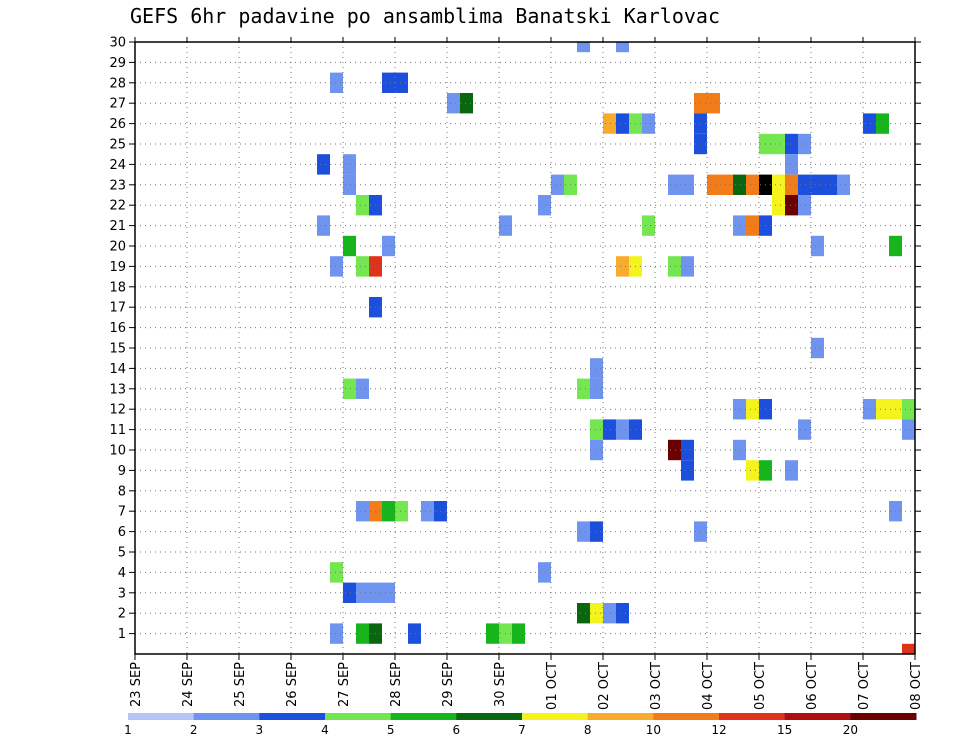 The height and width of the screenshot is (747, 960). What do you see at coordinates (396, 684) in the screenshot?
I see `x-tick-label: 28 SEP` at bounding box center [396, 684].